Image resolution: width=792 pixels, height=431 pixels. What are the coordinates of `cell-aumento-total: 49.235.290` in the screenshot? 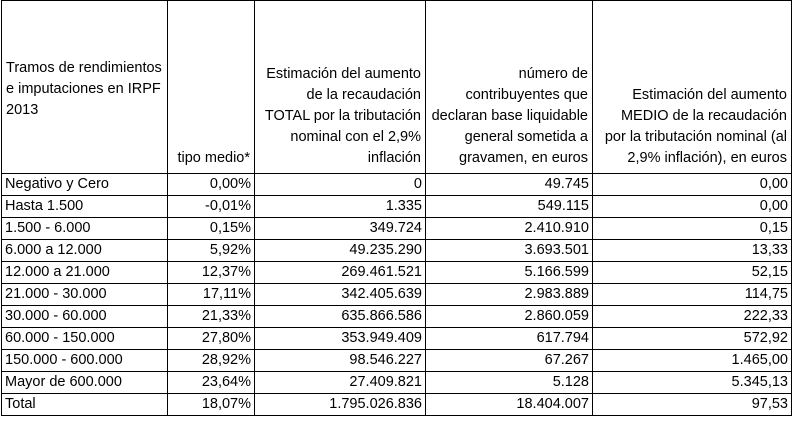 It's located at (340, 250).